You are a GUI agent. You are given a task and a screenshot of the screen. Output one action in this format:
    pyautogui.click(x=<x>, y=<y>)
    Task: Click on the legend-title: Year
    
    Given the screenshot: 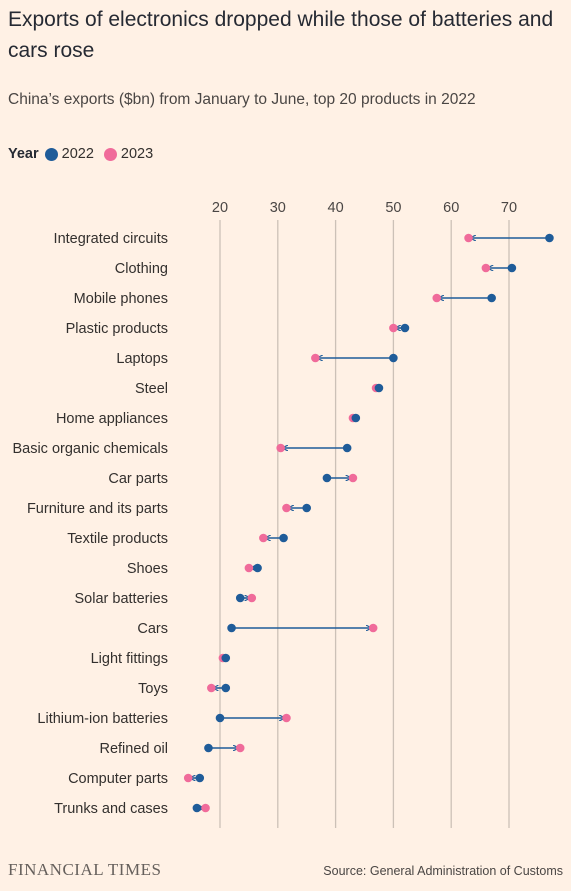 What is the action you would take?
    pyautogui.click(x=23, y=154)
    